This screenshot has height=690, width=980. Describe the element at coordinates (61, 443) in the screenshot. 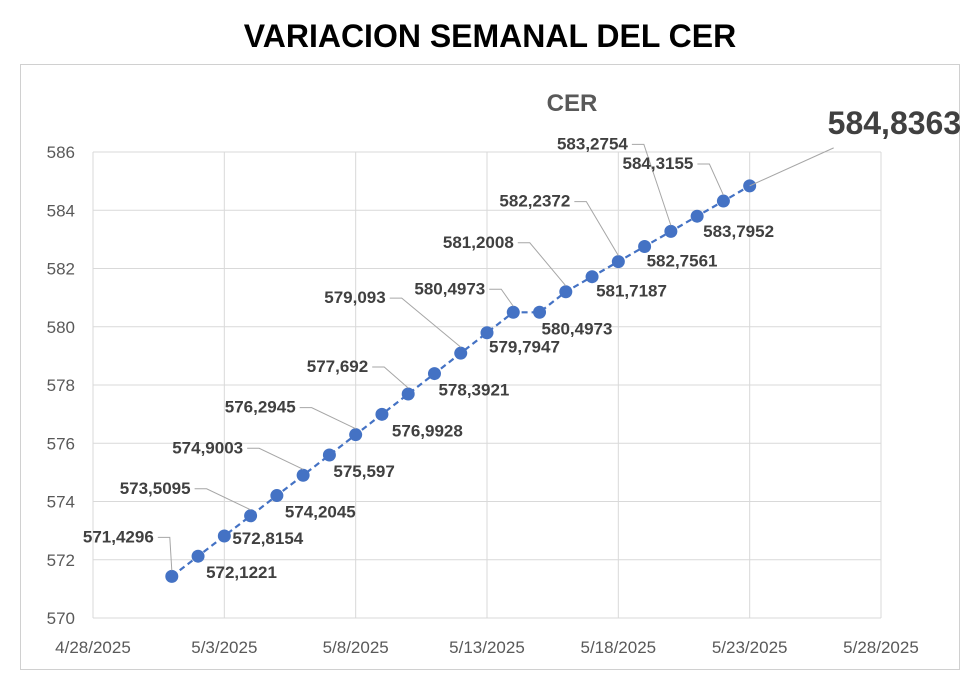

I see `y-tick-label: 576` at that location.